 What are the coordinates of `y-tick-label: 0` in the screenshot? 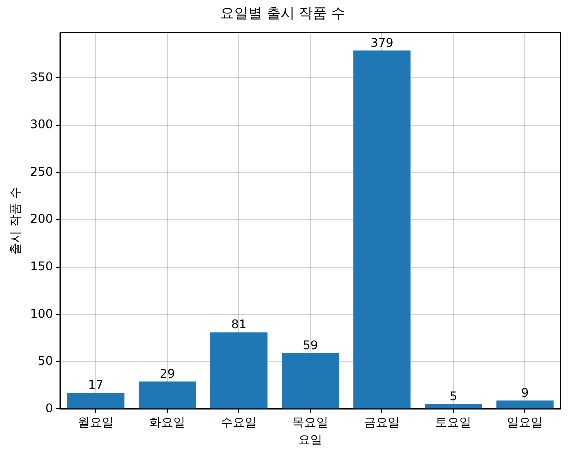 It's located at (50, 408).